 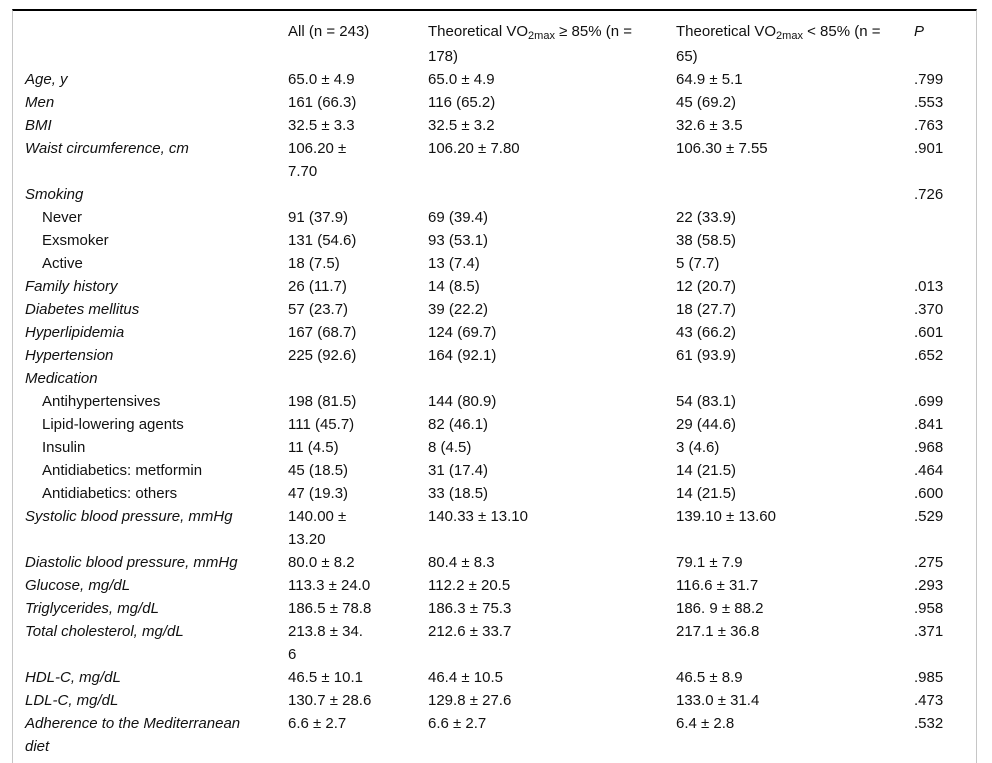 What do you see at coordinates (325, 677) in the screenshot?
I see `value-cell-all: 46.5 ± 10.1` at bounding box center [325, 677].